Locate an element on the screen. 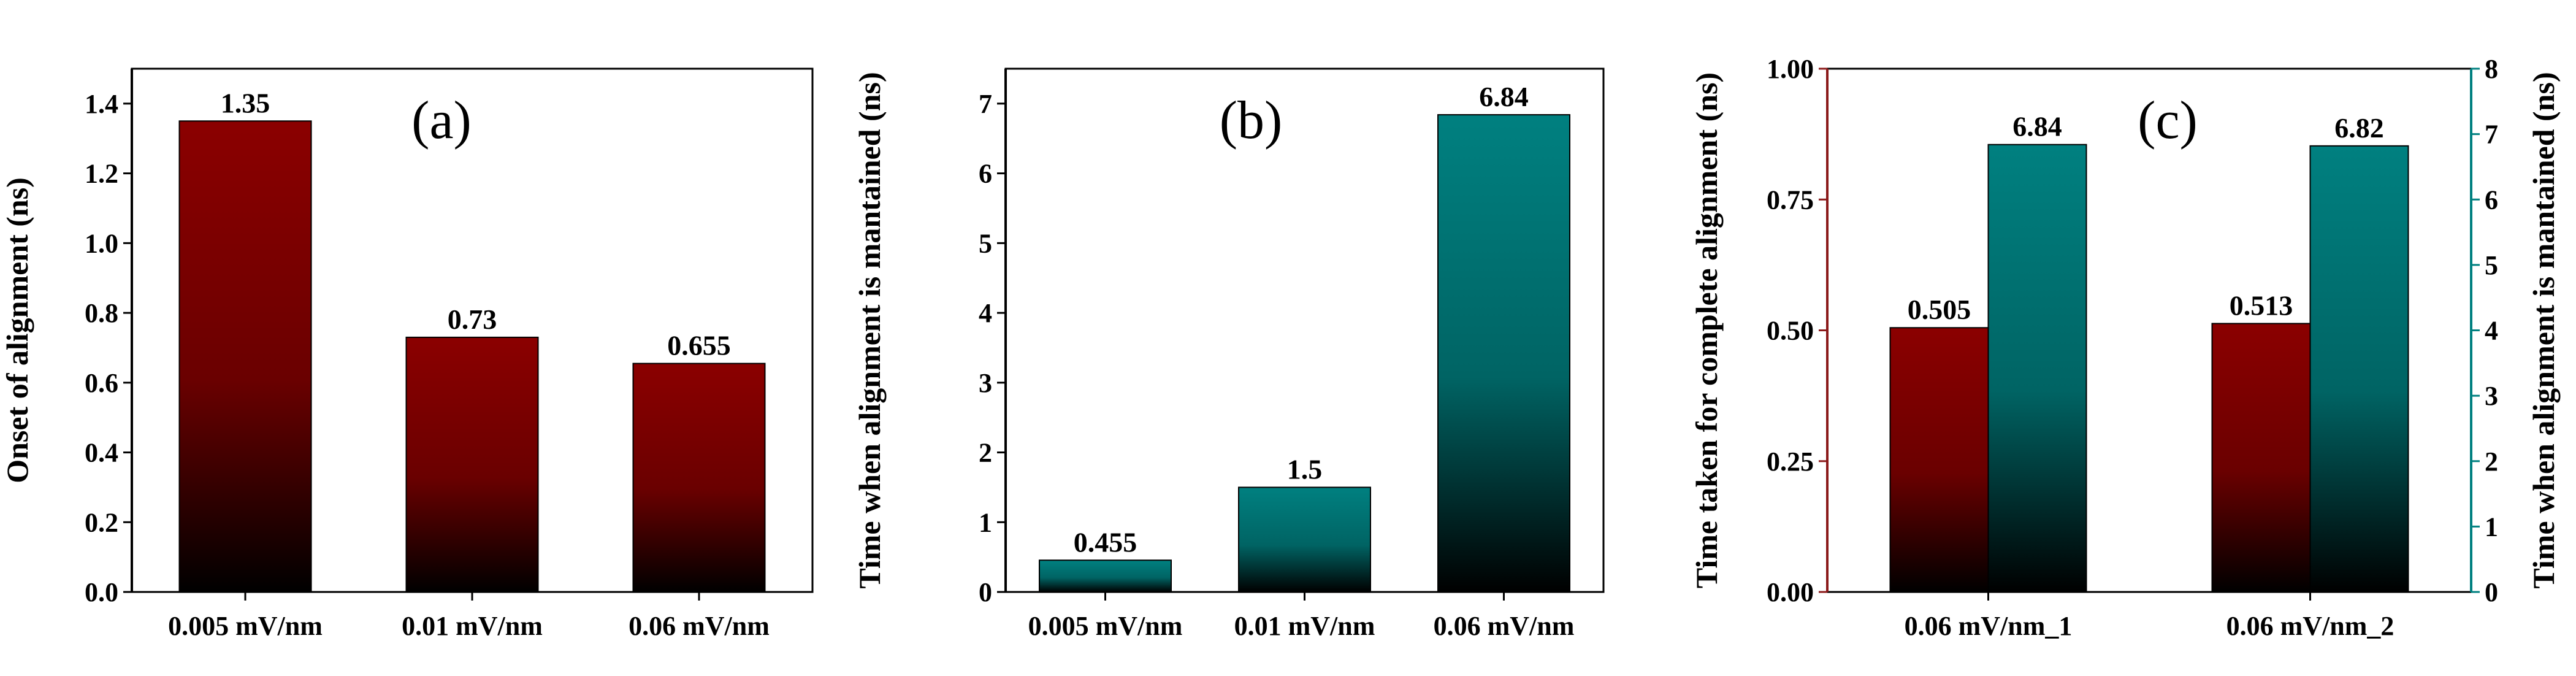 This screenshot has height=676, width=2576. y-axis-title: Onset of alignment (ns) is located at coordinates (17, 330).